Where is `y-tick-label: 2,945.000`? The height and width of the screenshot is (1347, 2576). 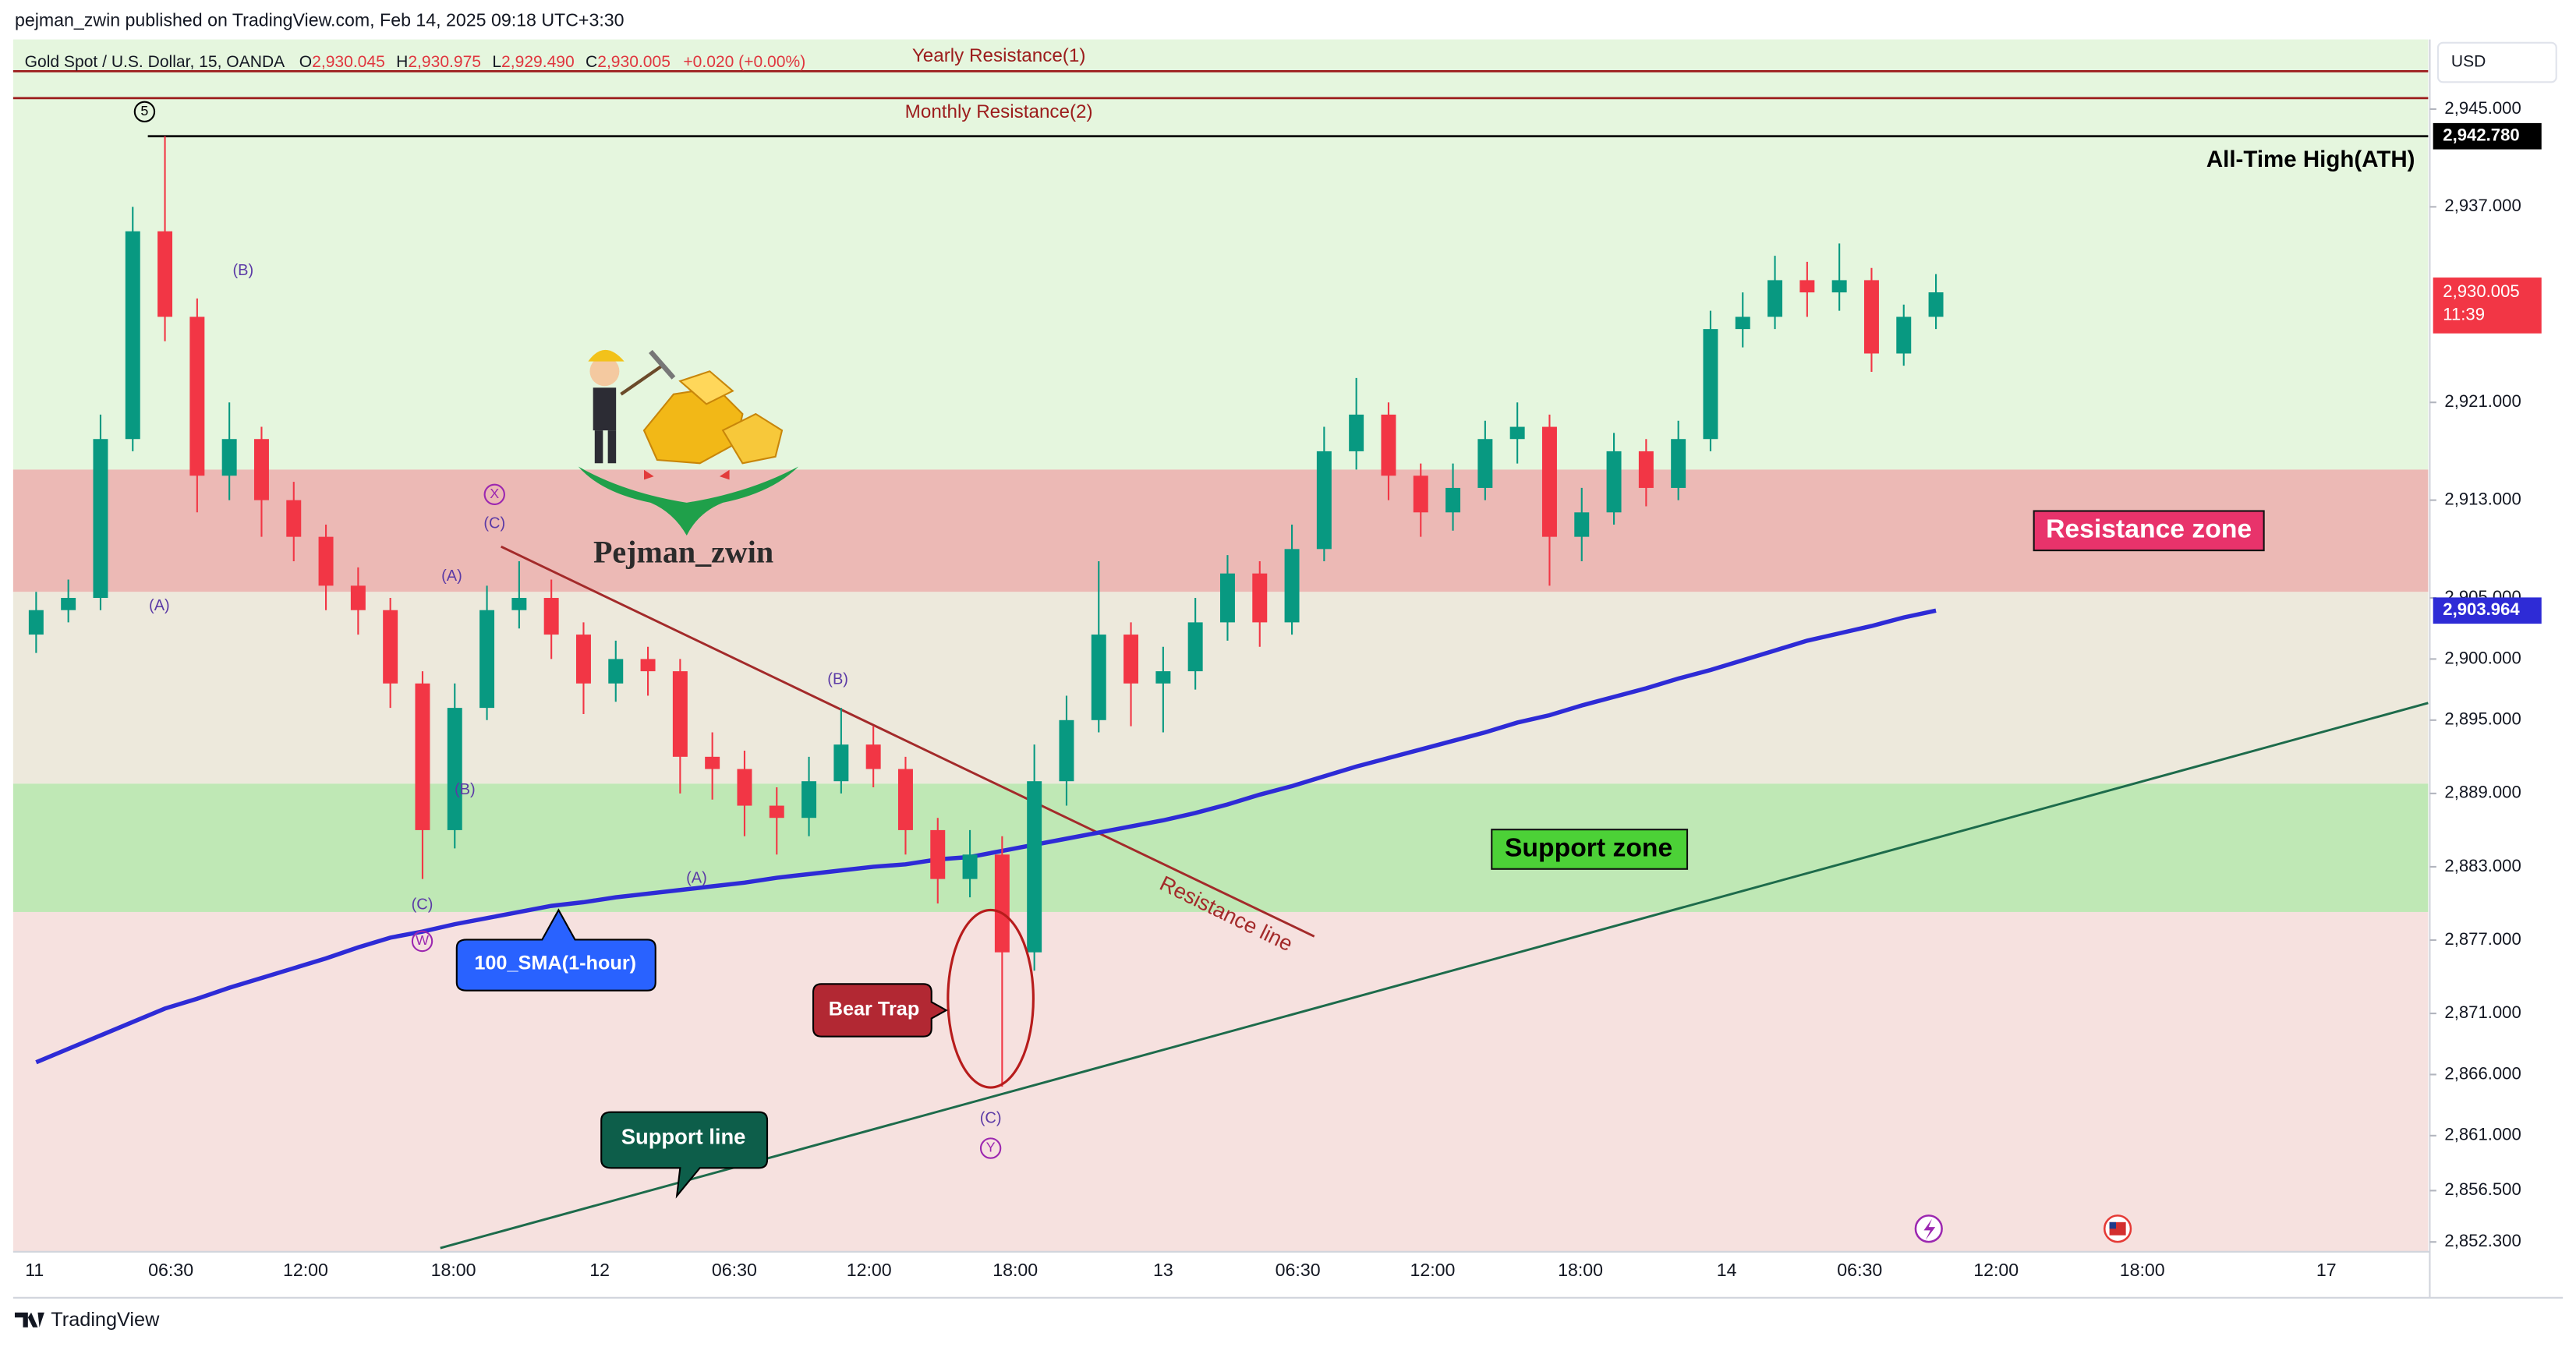 y-tick-label: 2,945.000 is located at coordinates (2482, 108).